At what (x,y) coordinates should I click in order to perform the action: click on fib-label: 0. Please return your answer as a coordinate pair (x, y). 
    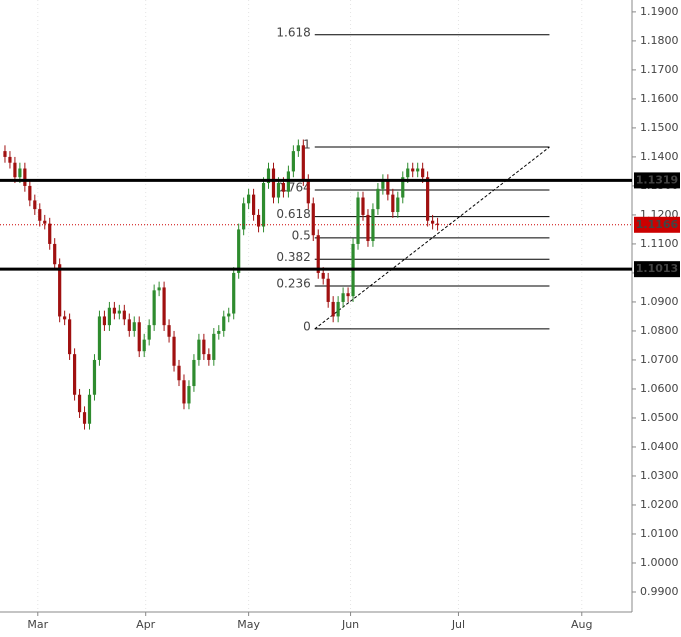
    Looking at the image, I should click on (307, 326).